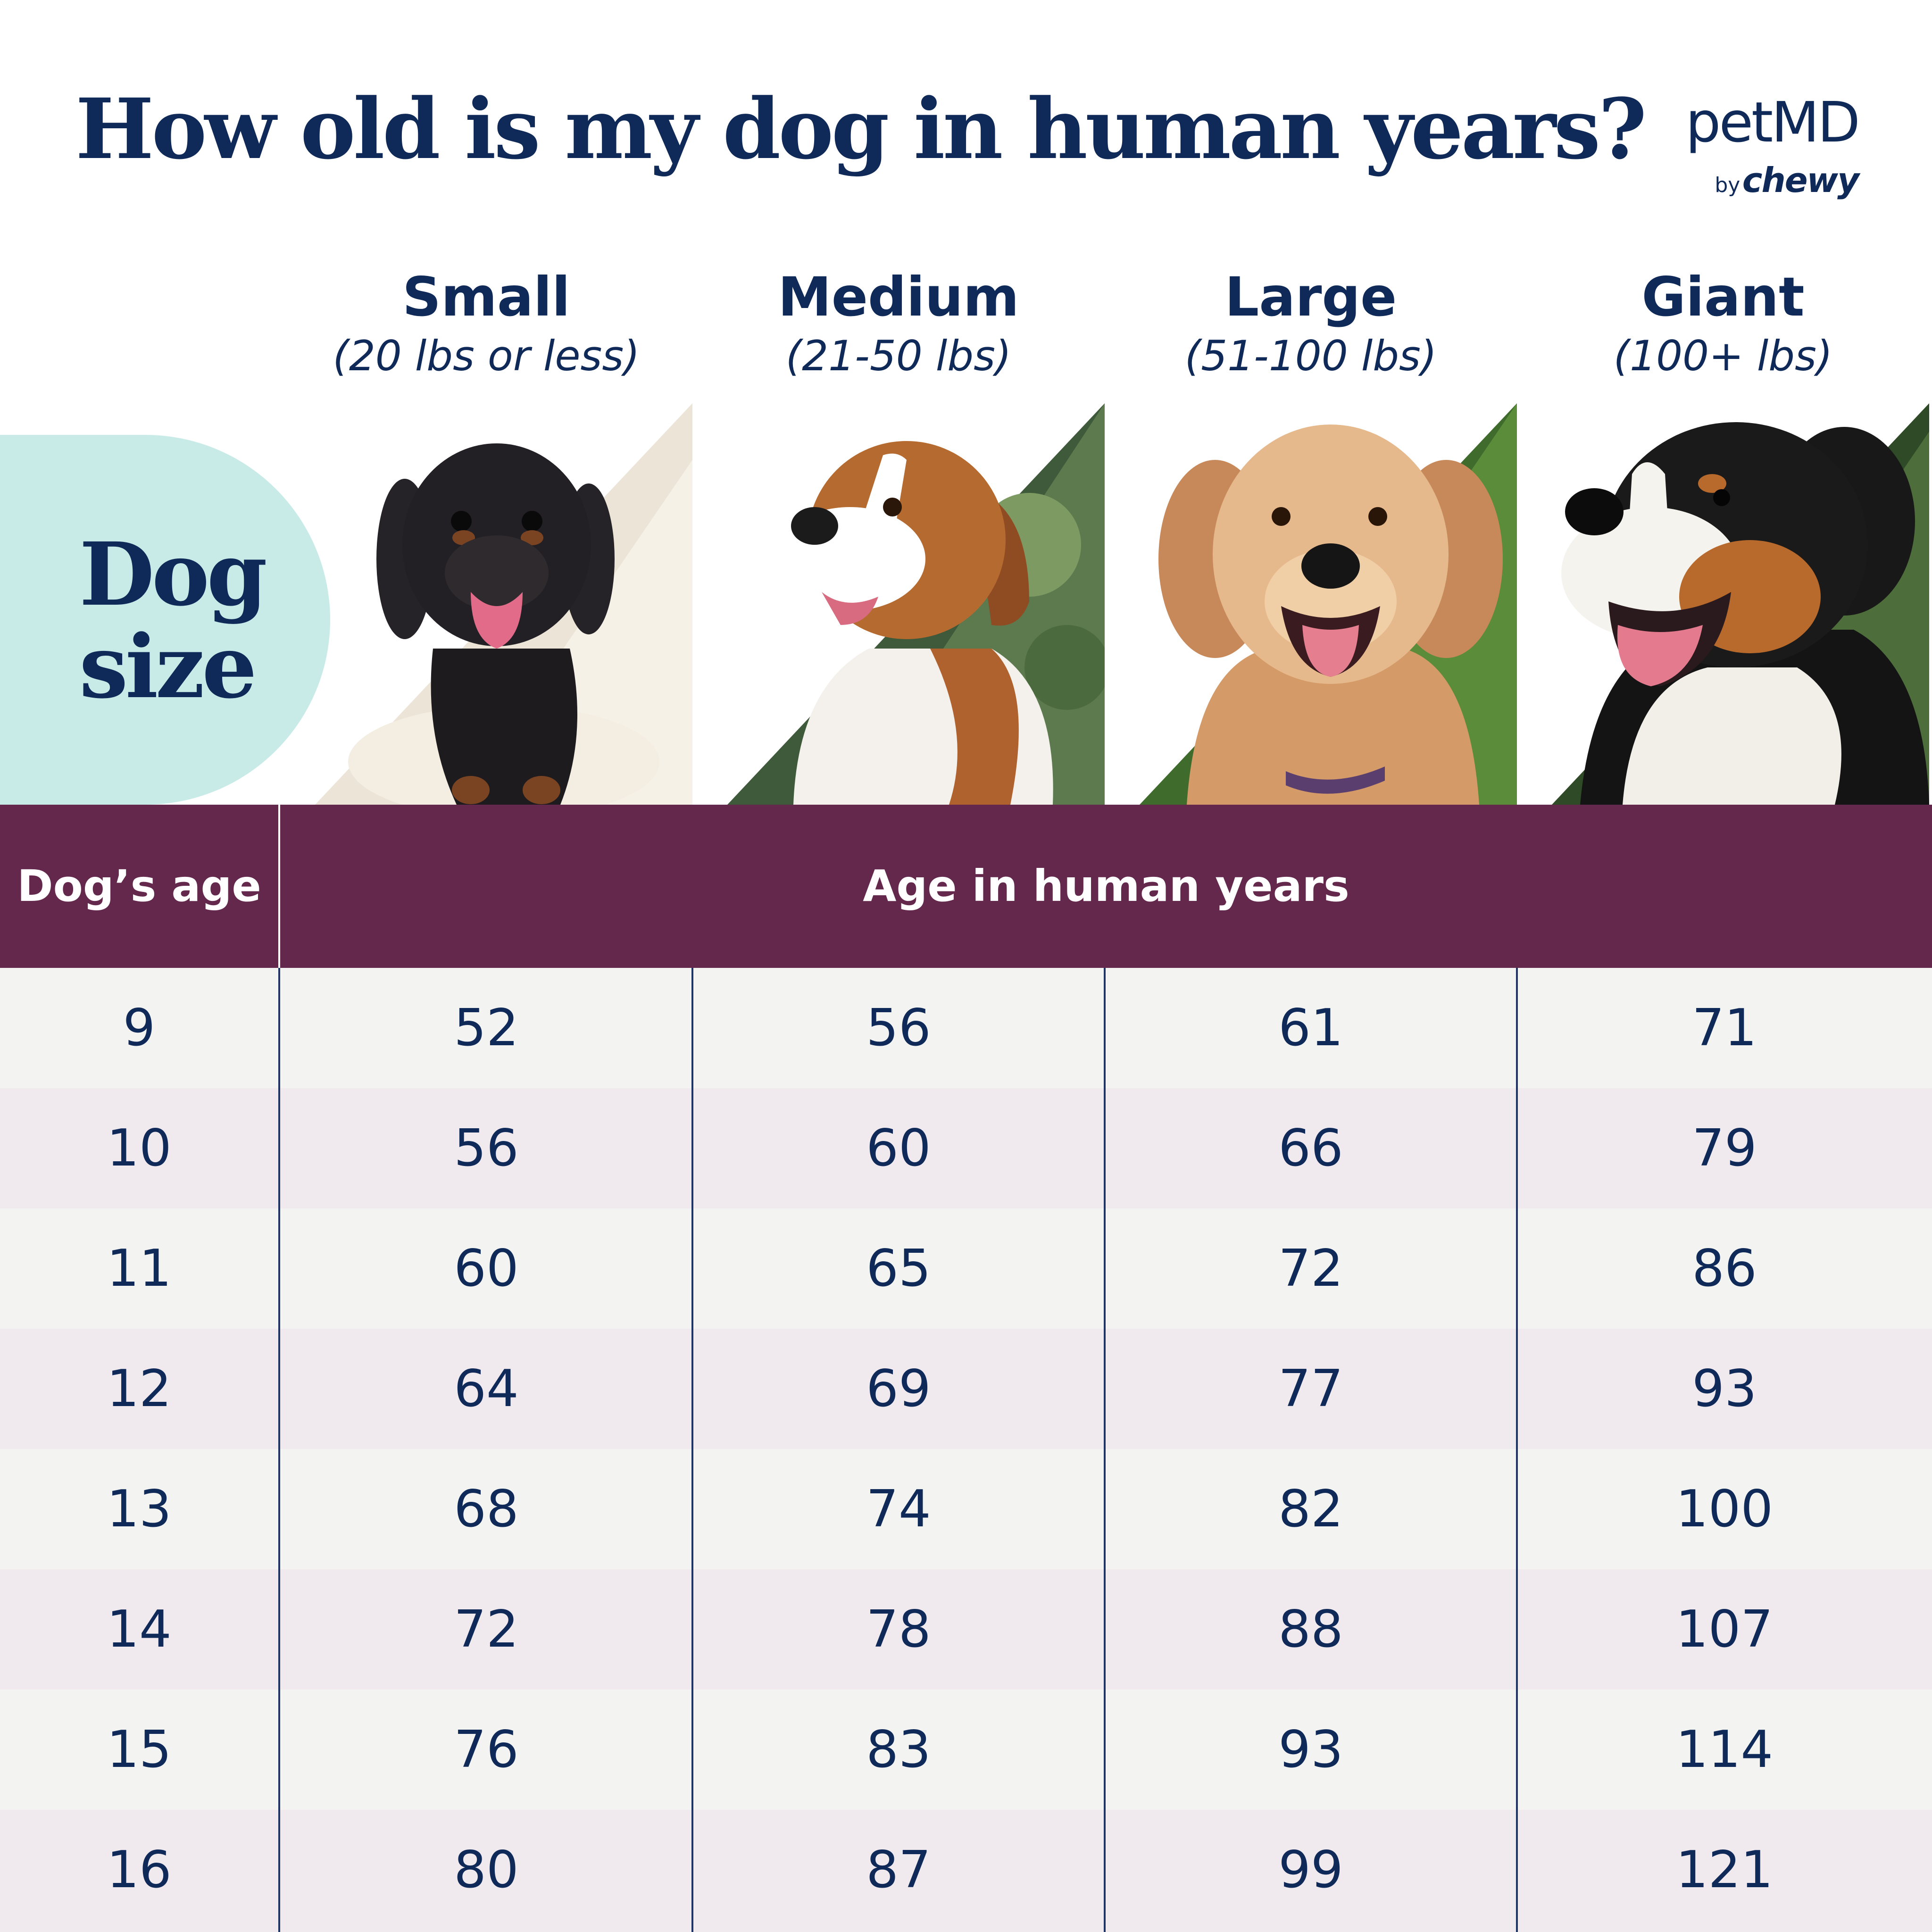  What do you see at coordinates (1310, 356) in the screenshot?
I see `size-range: (51-100 lbs)` at bounding box center [1310, 356].